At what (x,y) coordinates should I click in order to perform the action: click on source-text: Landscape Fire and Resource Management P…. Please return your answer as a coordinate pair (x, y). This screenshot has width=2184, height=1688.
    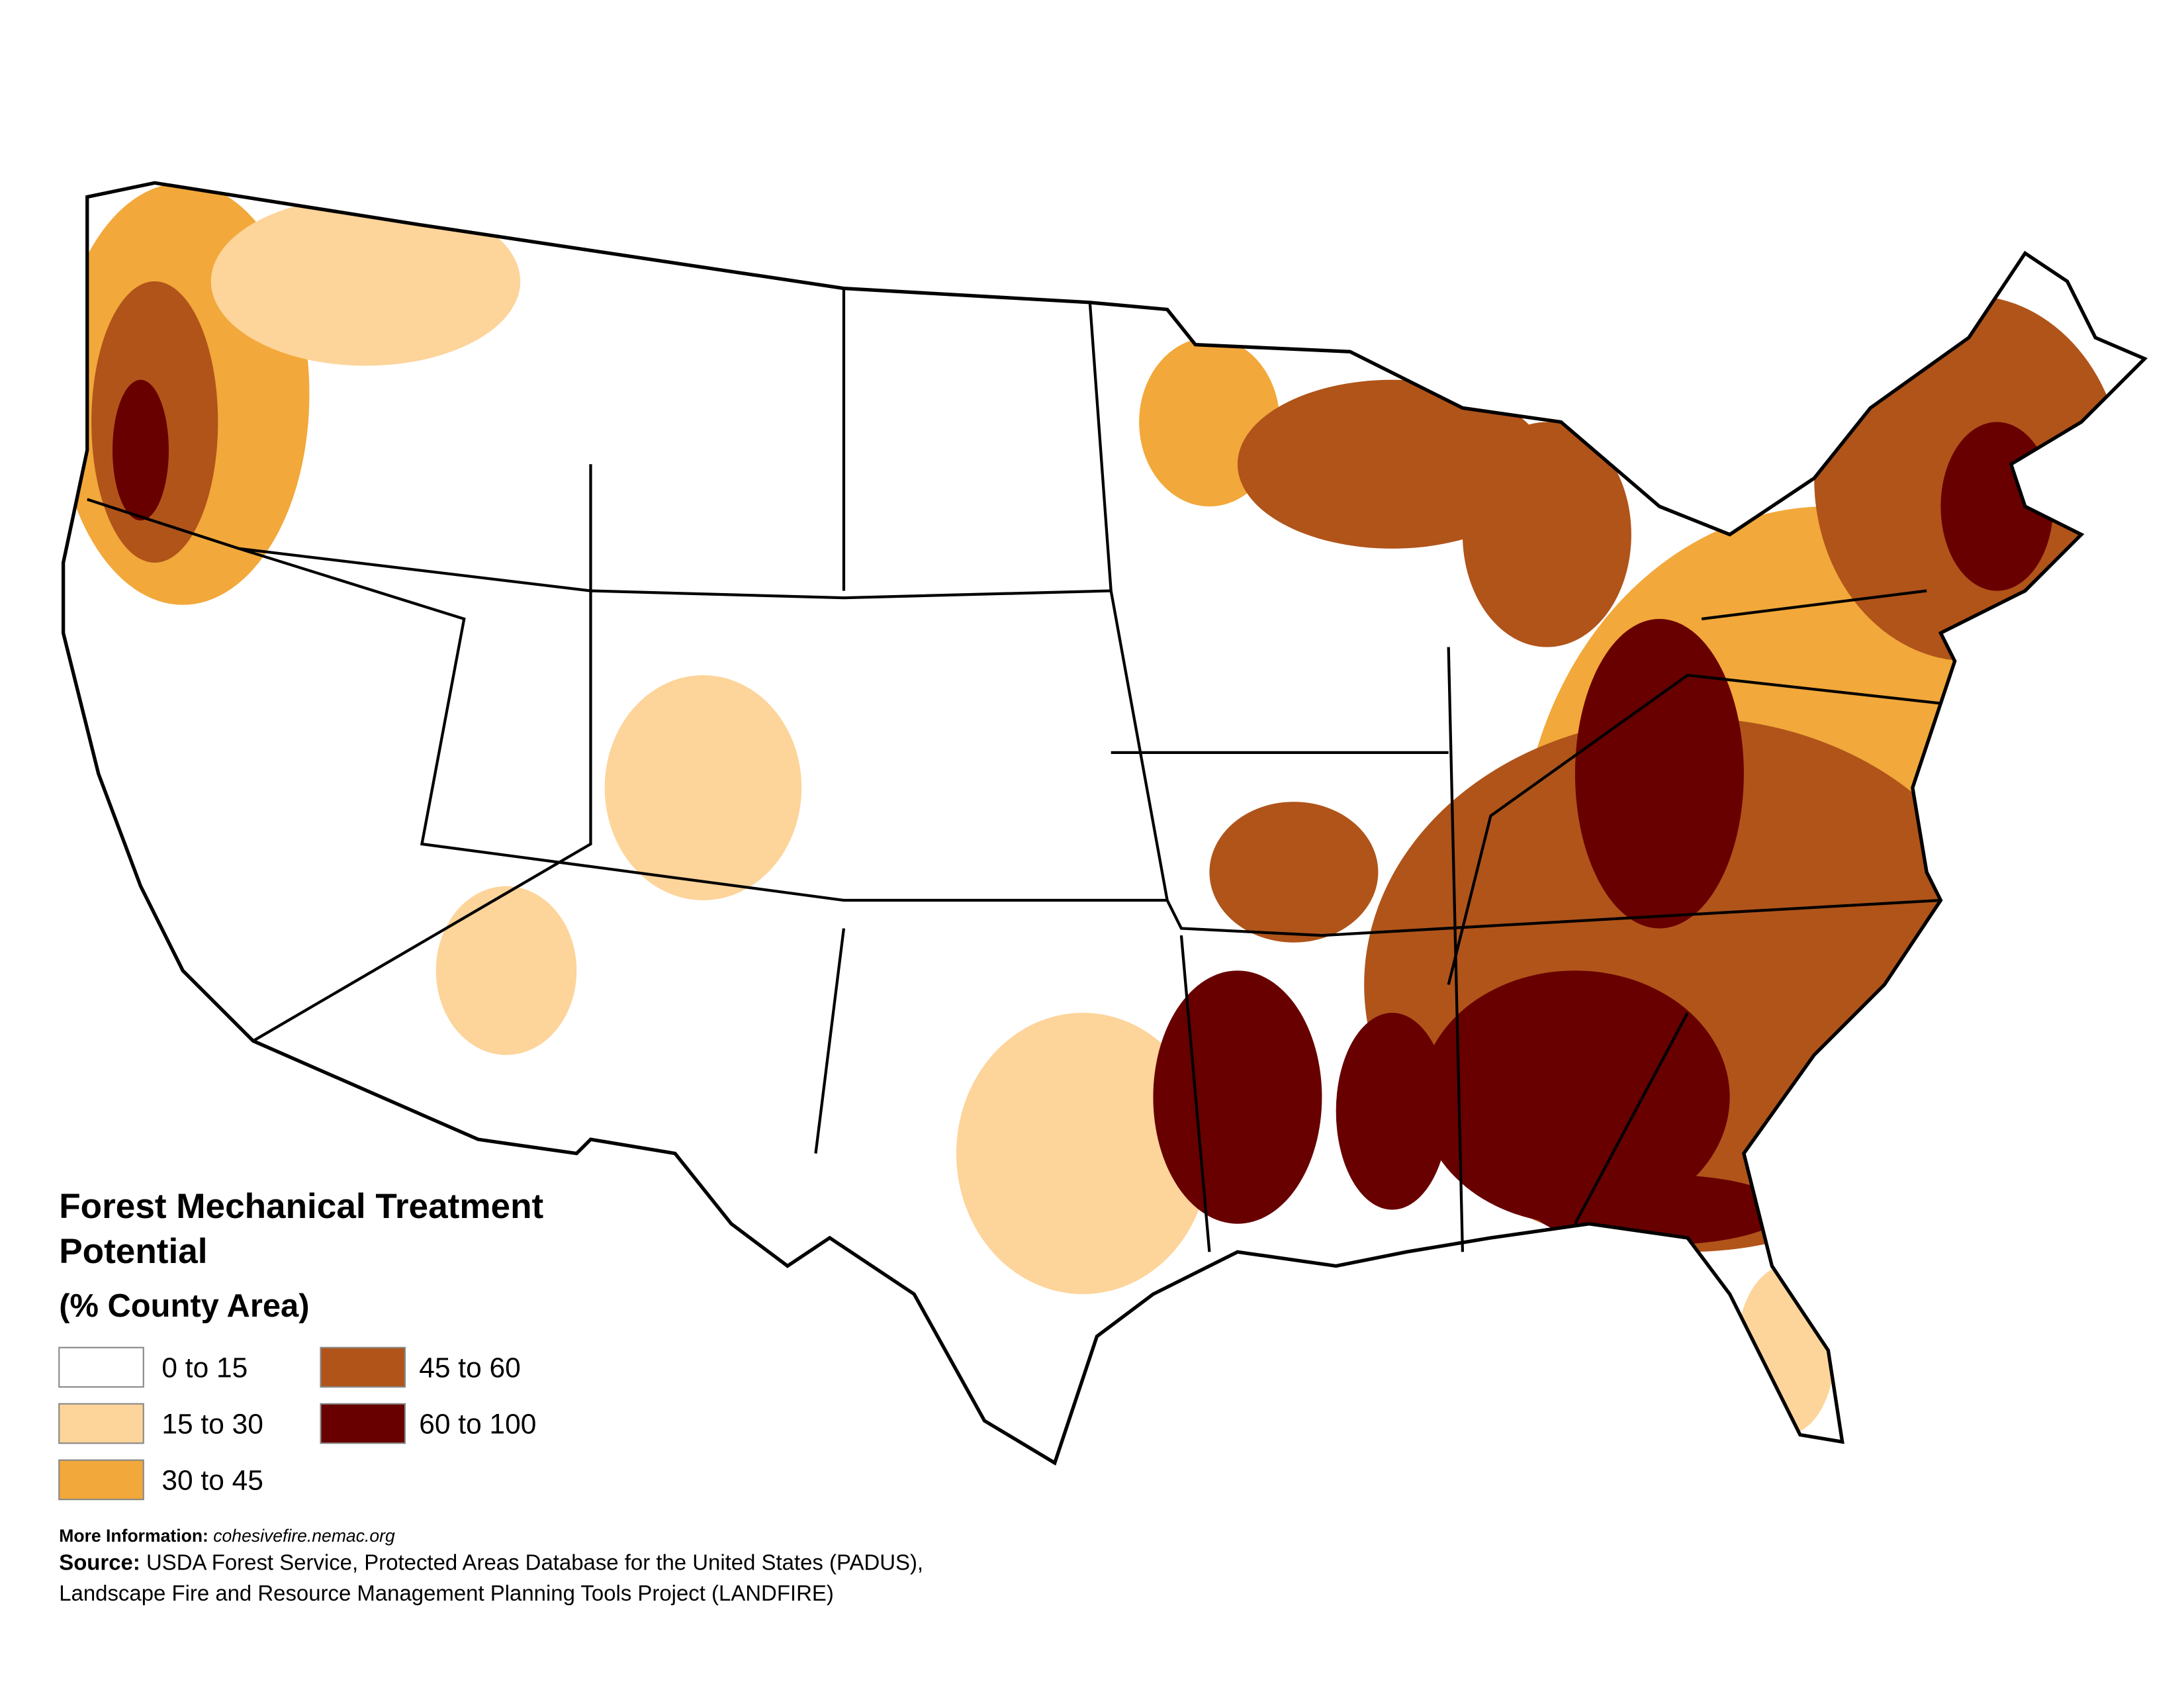
    Looking at the image, I should click on (446, 1593).